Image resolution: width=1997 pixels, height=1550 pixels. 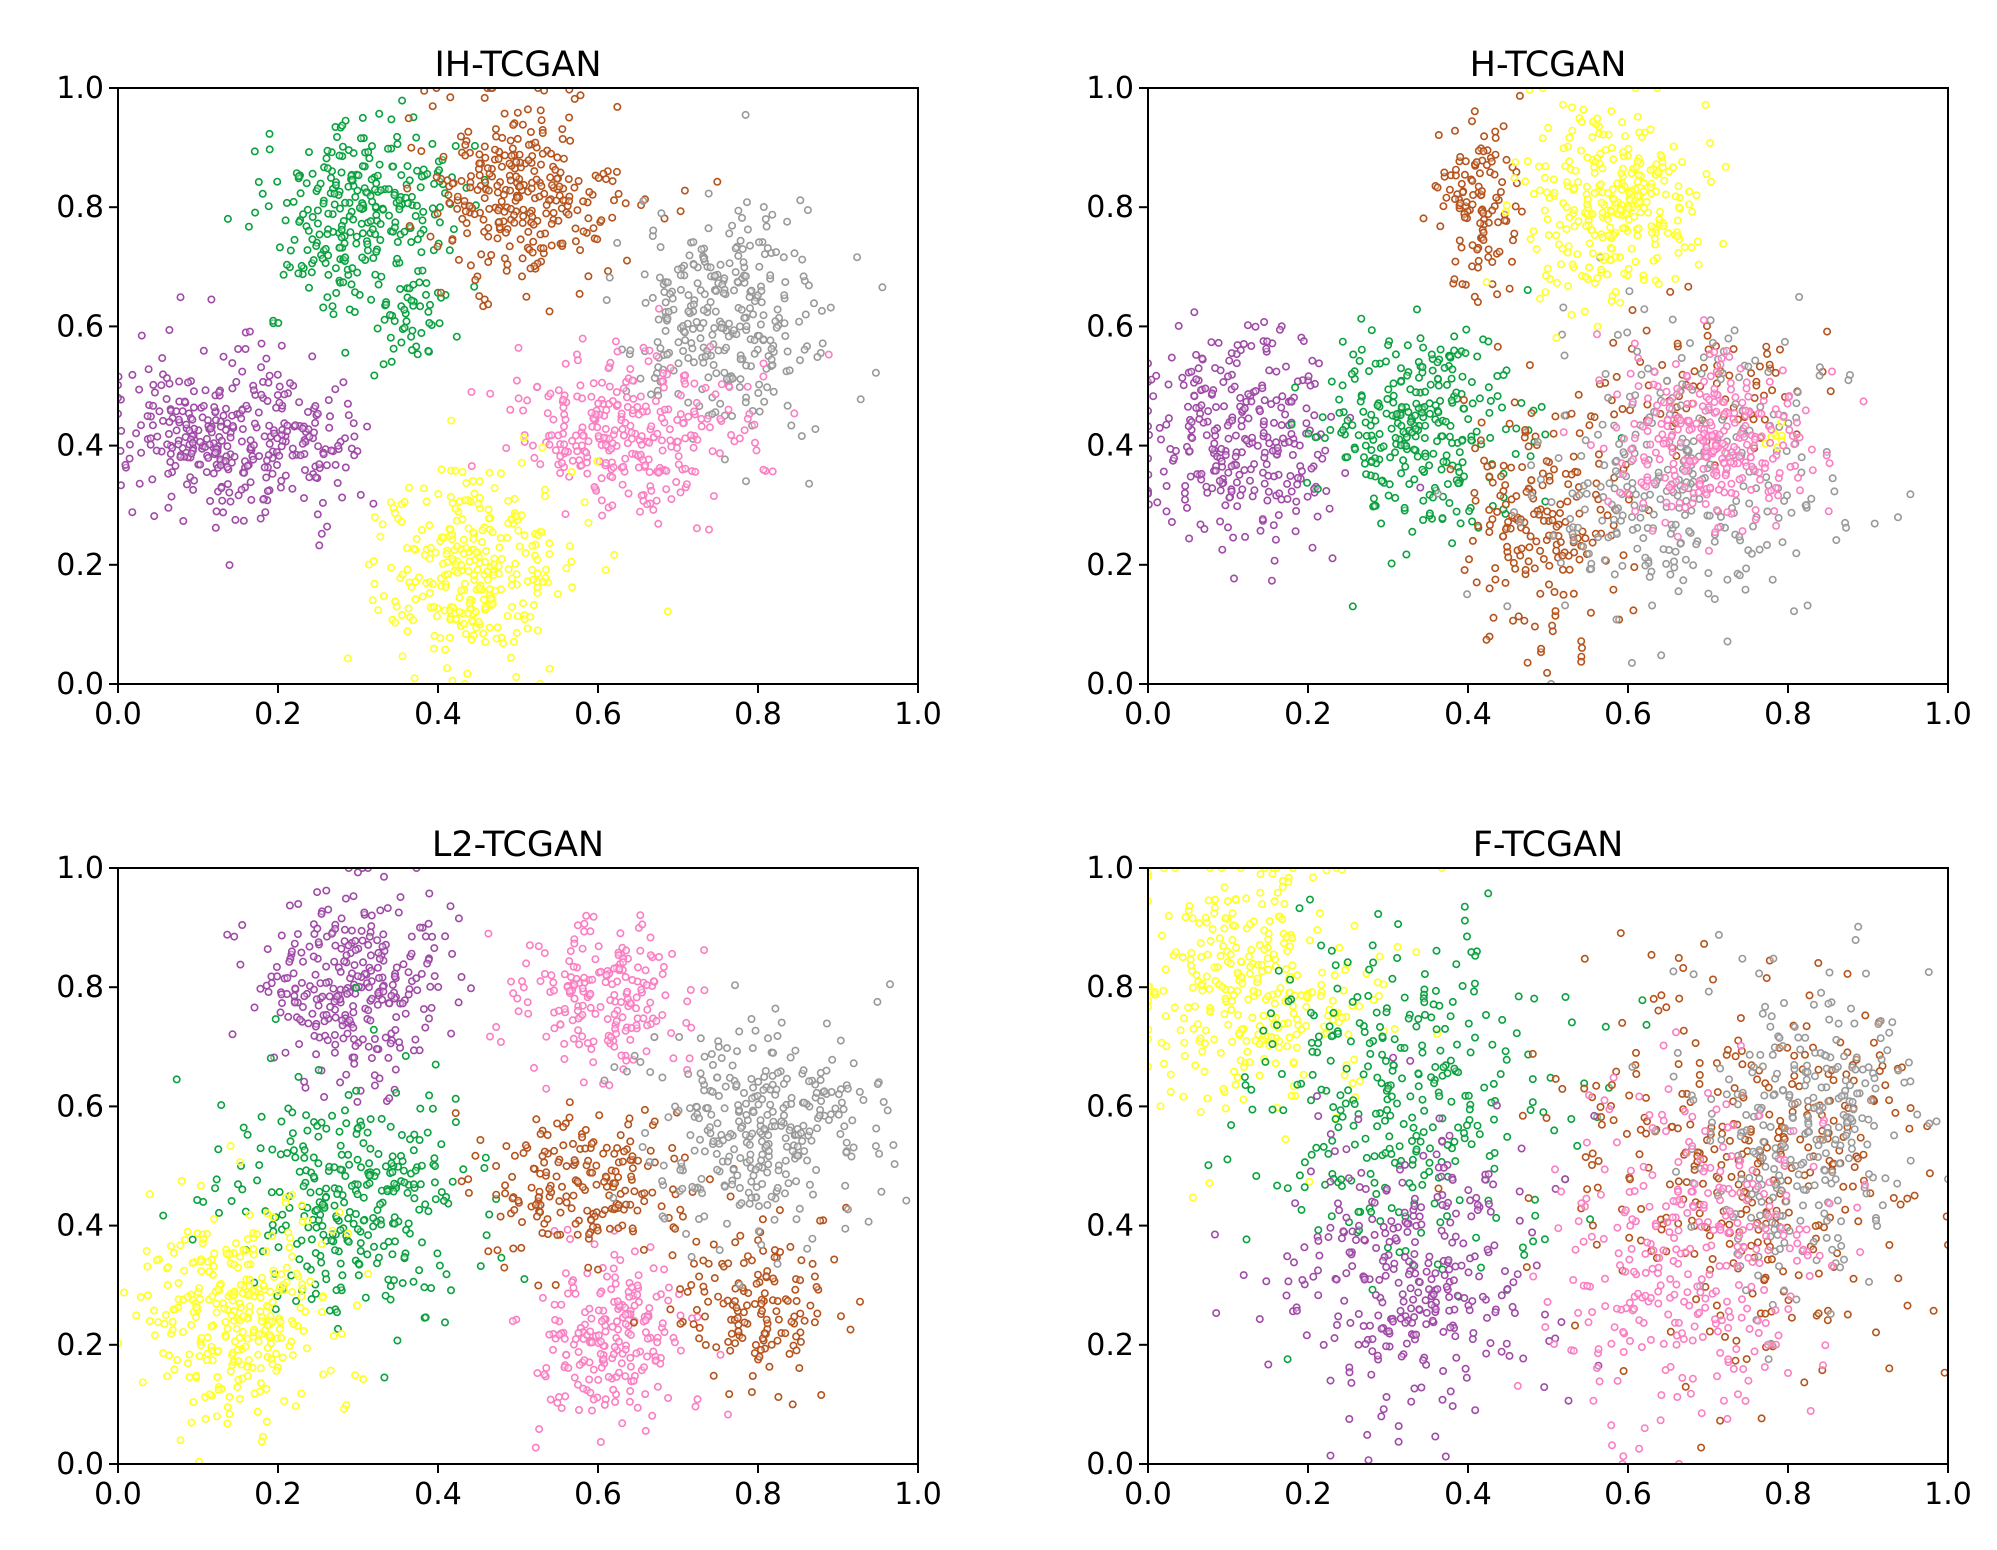 I want to click on series-brown, so click(x=1627, y=384).